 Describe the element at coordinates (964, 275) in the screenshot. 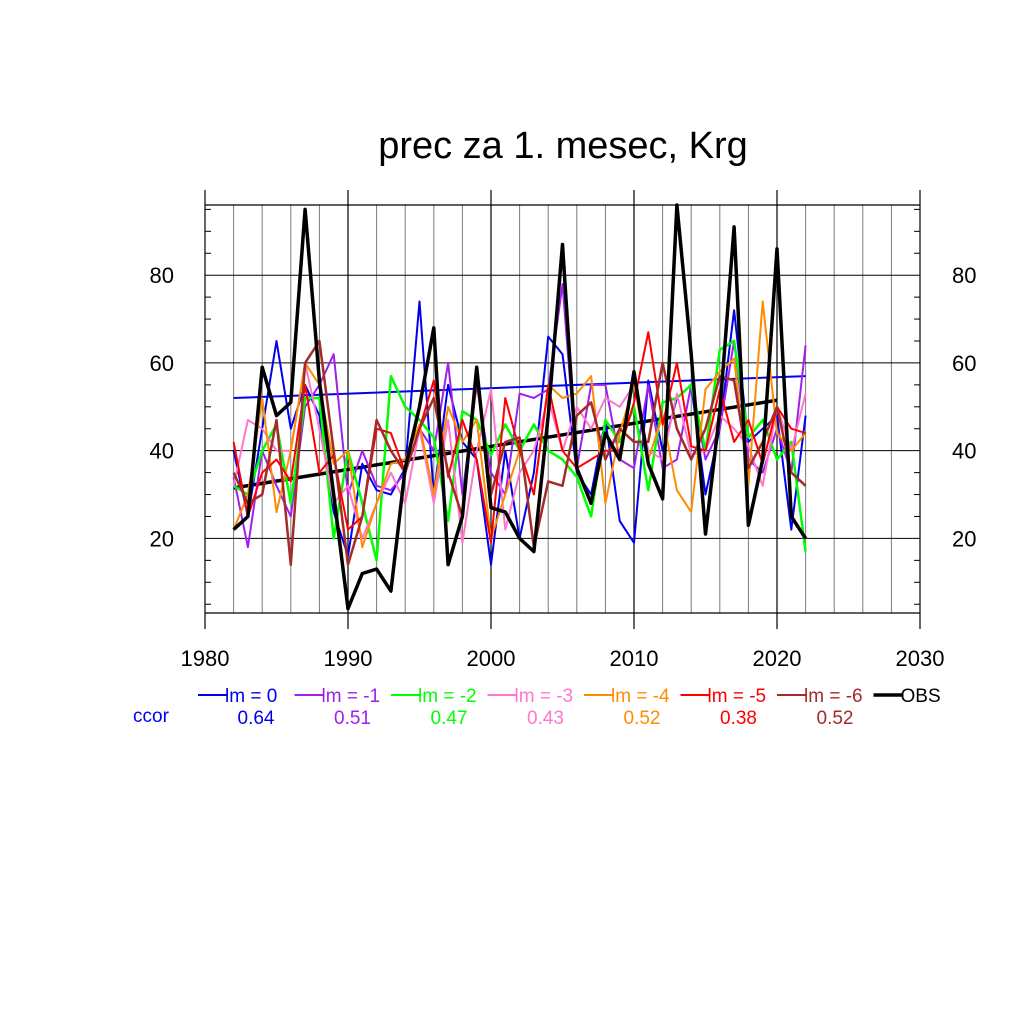

I see `y-tick-label-right: 80` at that location.